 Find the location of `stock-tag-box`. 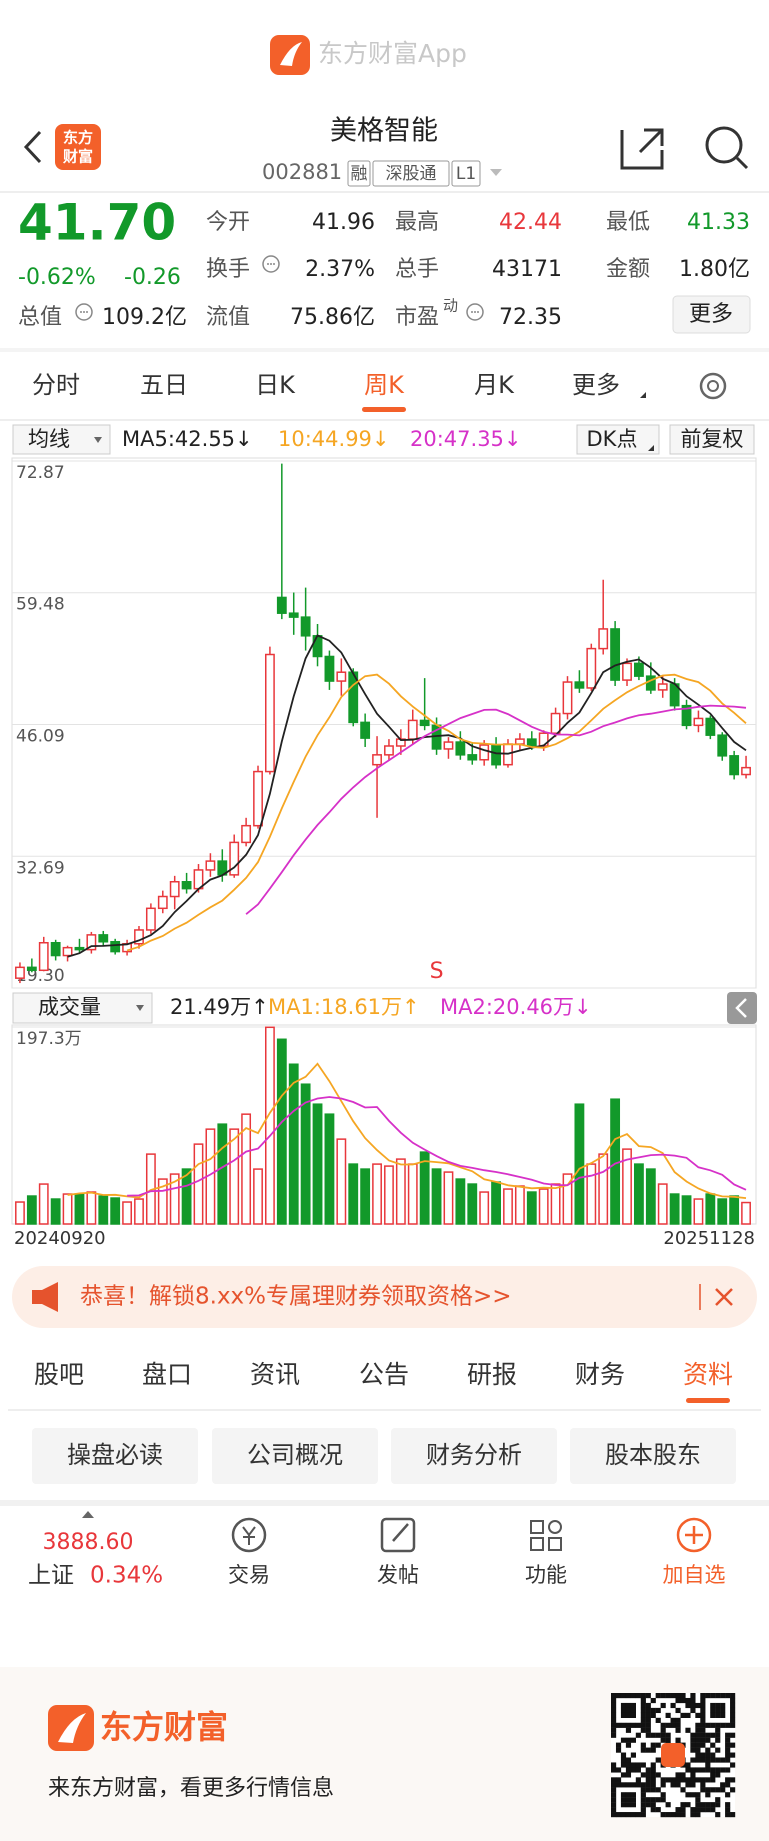

stock-tag-box is located at coordinates (411, 173).